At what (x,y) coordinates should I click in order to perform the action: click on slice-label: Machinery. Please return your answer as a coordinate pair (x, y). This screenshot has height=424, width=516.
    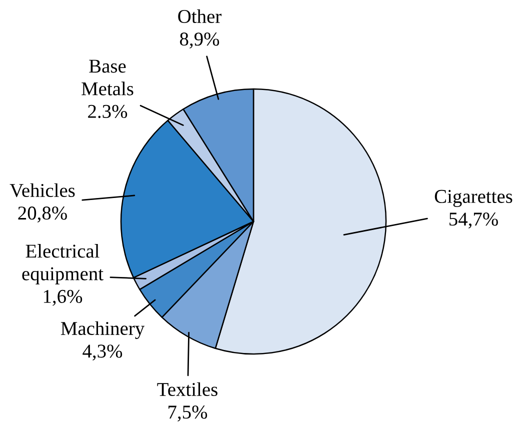
    Looking at the image, I should click on (102, 330).